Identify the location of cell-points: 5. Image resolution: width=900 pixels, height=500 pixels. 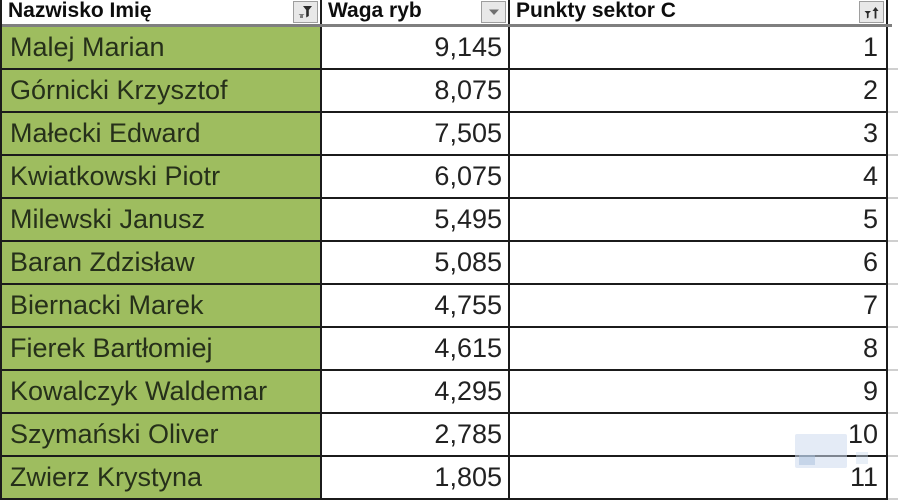
(699, 220).